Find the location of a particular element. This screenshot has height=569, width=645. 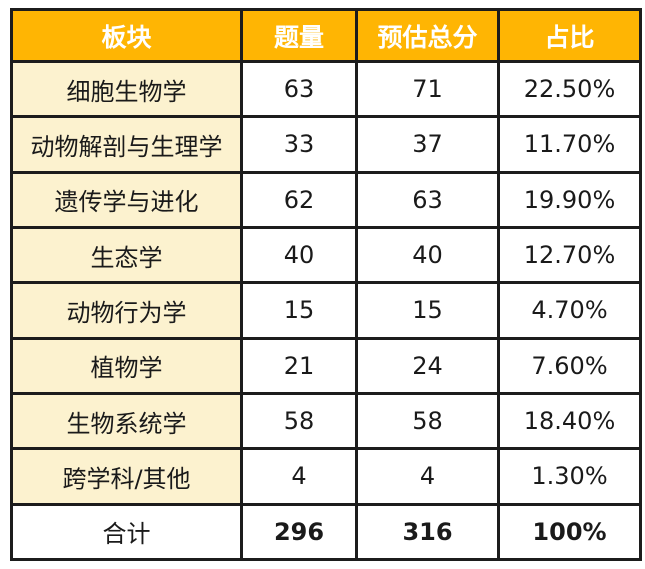

section-label-cell: 生态学 is located at coordinates (126, 255).